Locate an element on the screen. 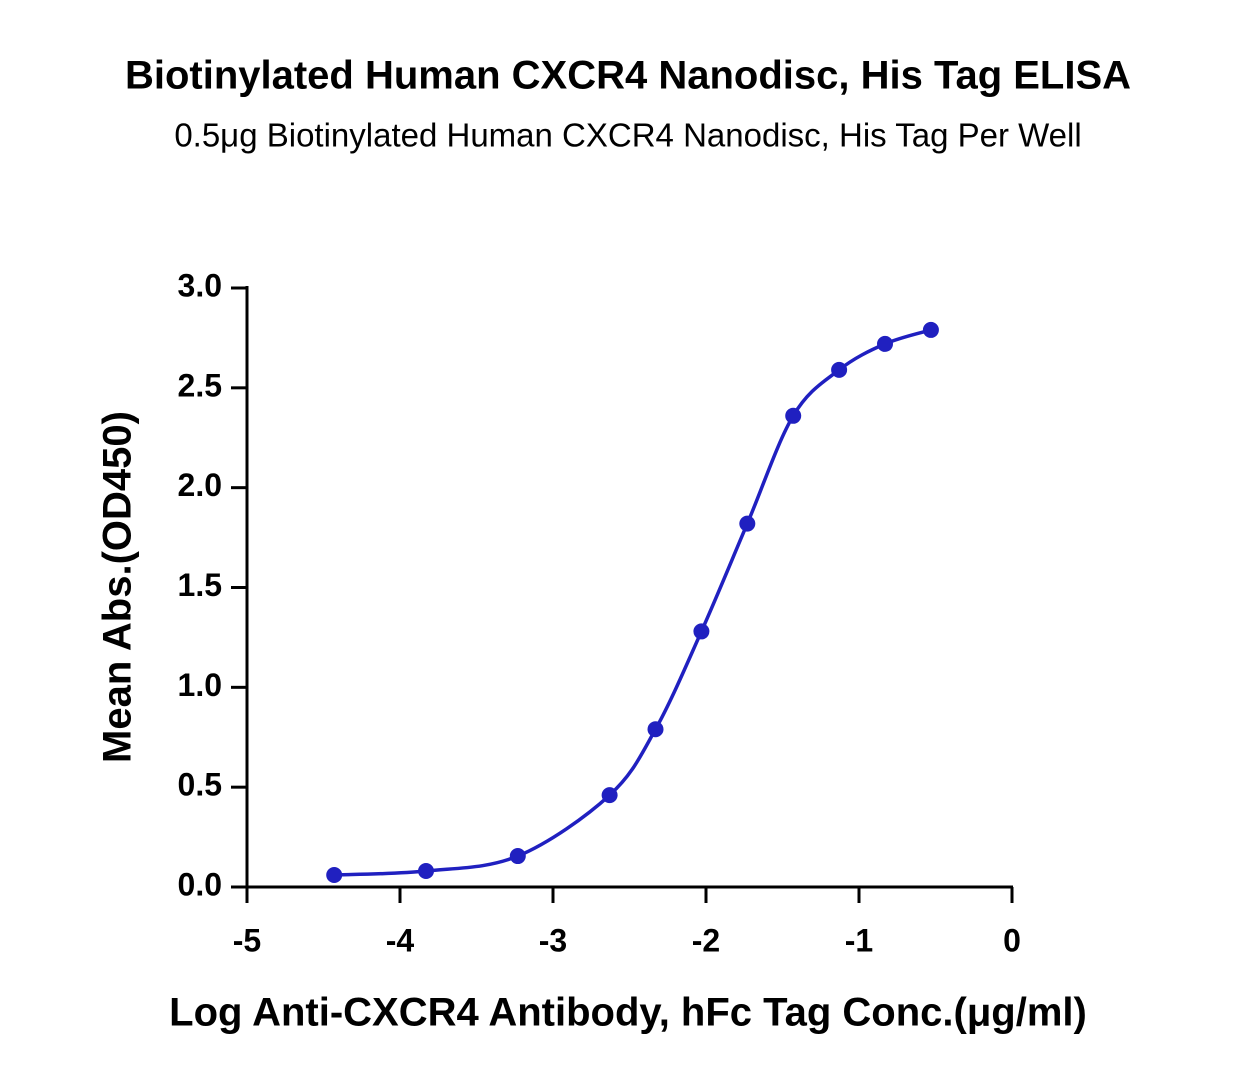  y-tick-label: 0.5 is located at coordinates (200, 785).